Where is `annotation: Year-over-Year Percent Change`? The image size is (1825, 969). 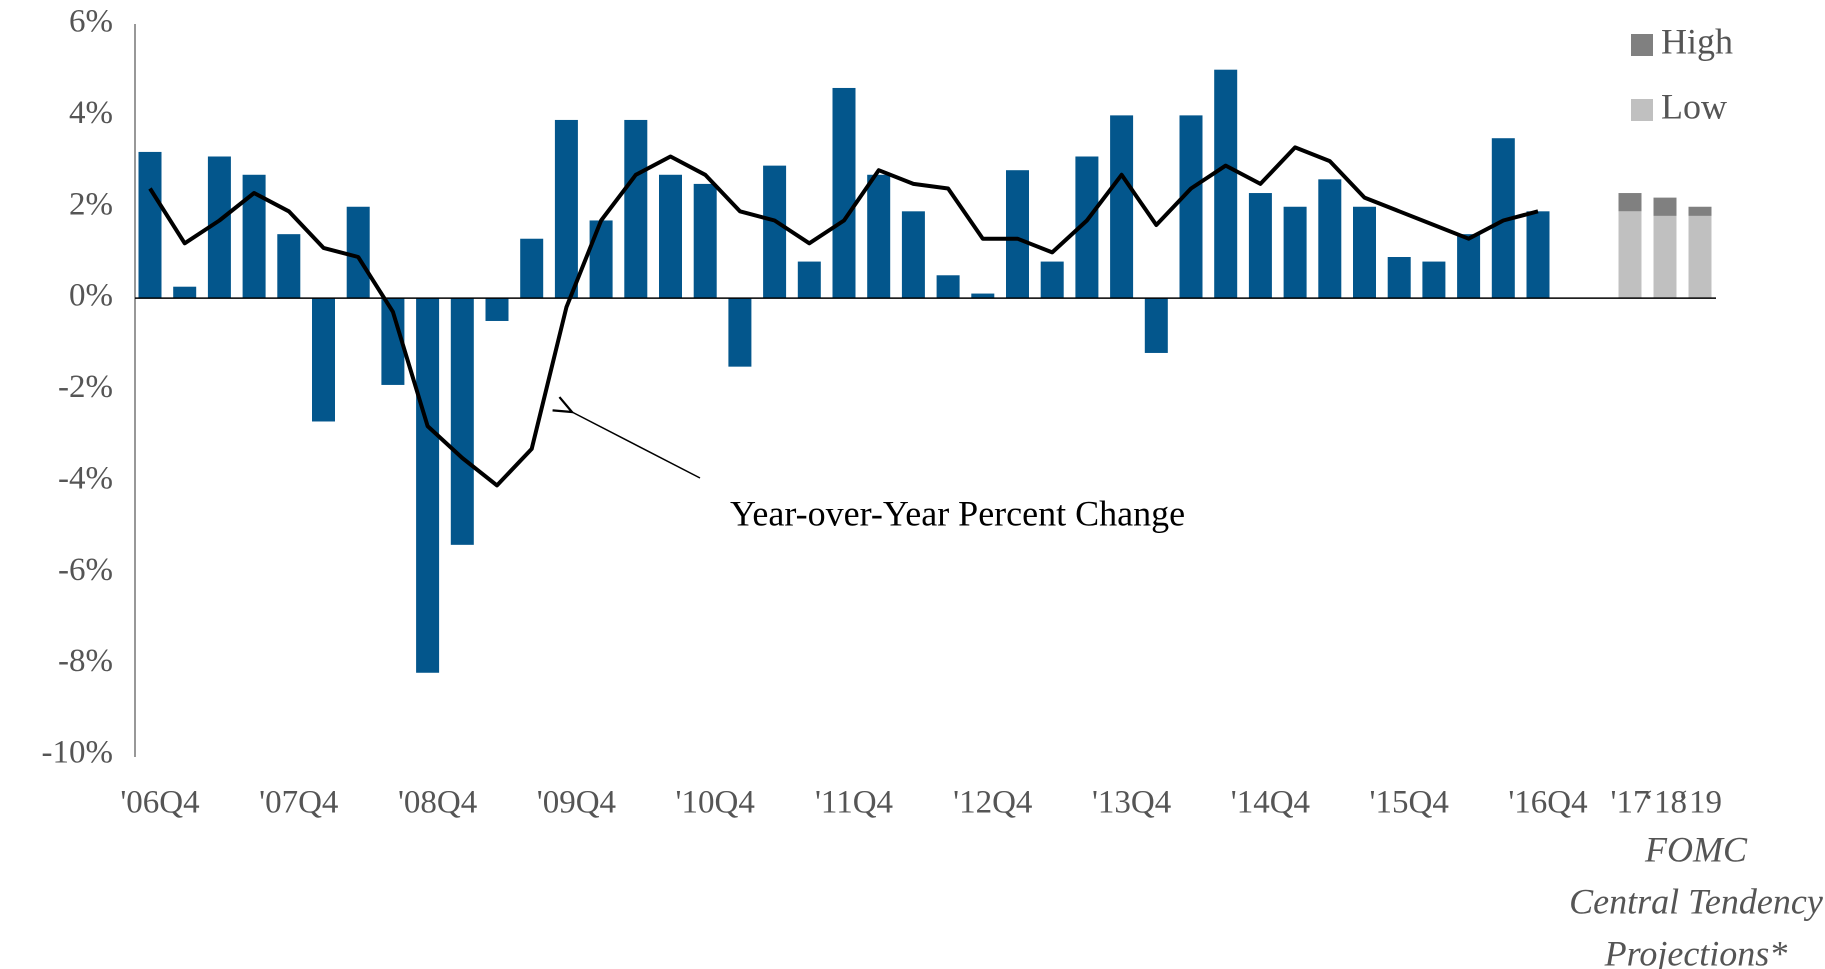
annotation: Year-over-Year Percent Change is located at coordinates (957, 513).